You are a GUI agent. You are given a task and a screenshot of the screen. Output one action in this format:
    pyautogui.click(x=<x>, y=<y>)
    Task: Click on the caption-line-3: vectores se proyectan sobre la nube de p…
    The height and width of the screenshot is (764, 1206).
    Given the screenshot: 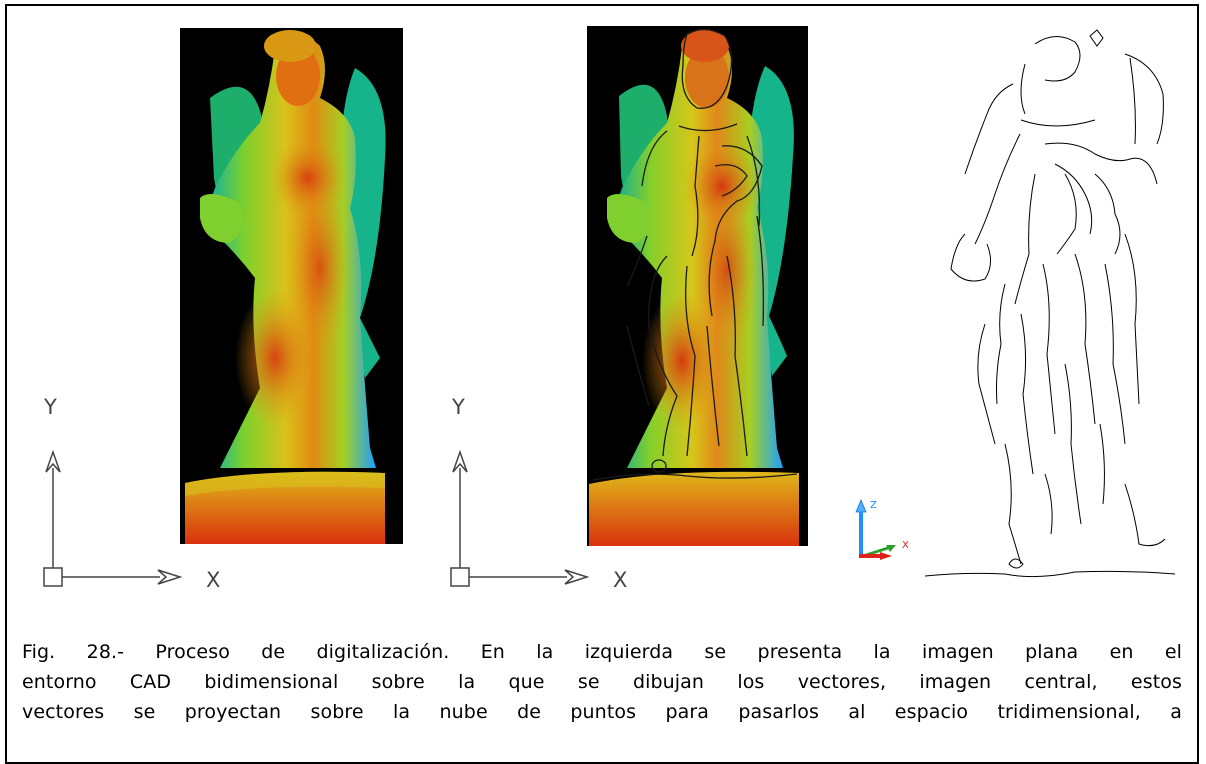 What is the action you would take?
    pyautogui.click(x=602, y=712)
    